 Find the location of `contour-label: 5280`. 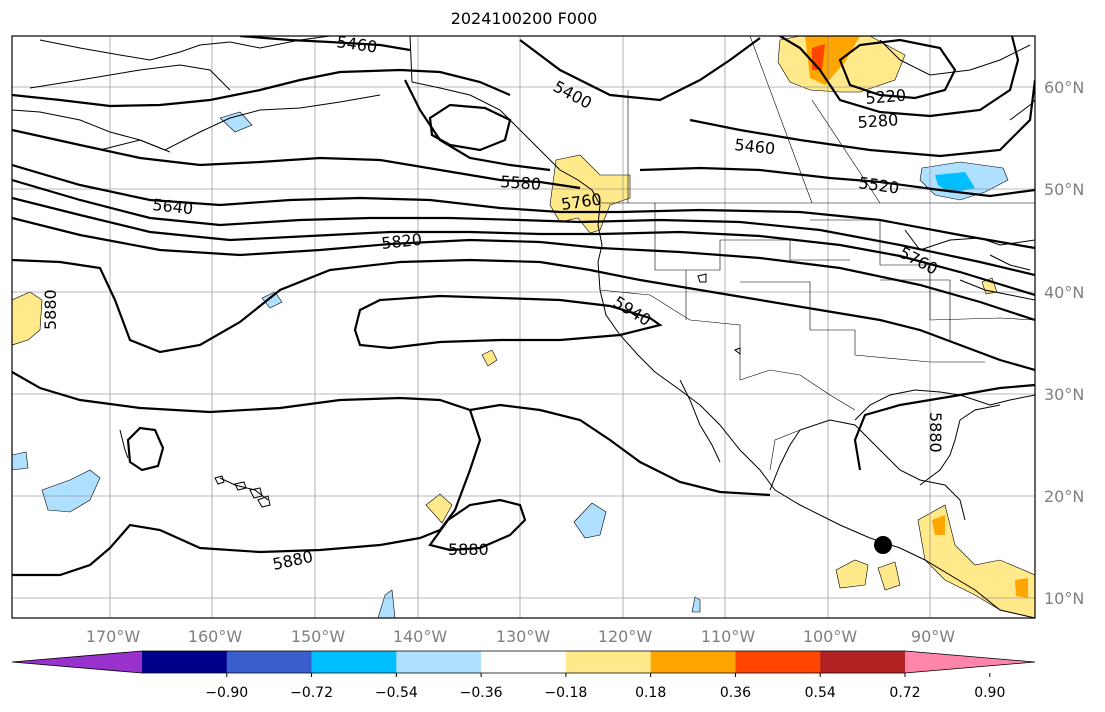

contour-label: 5280 is located at coordinates (878, 121).